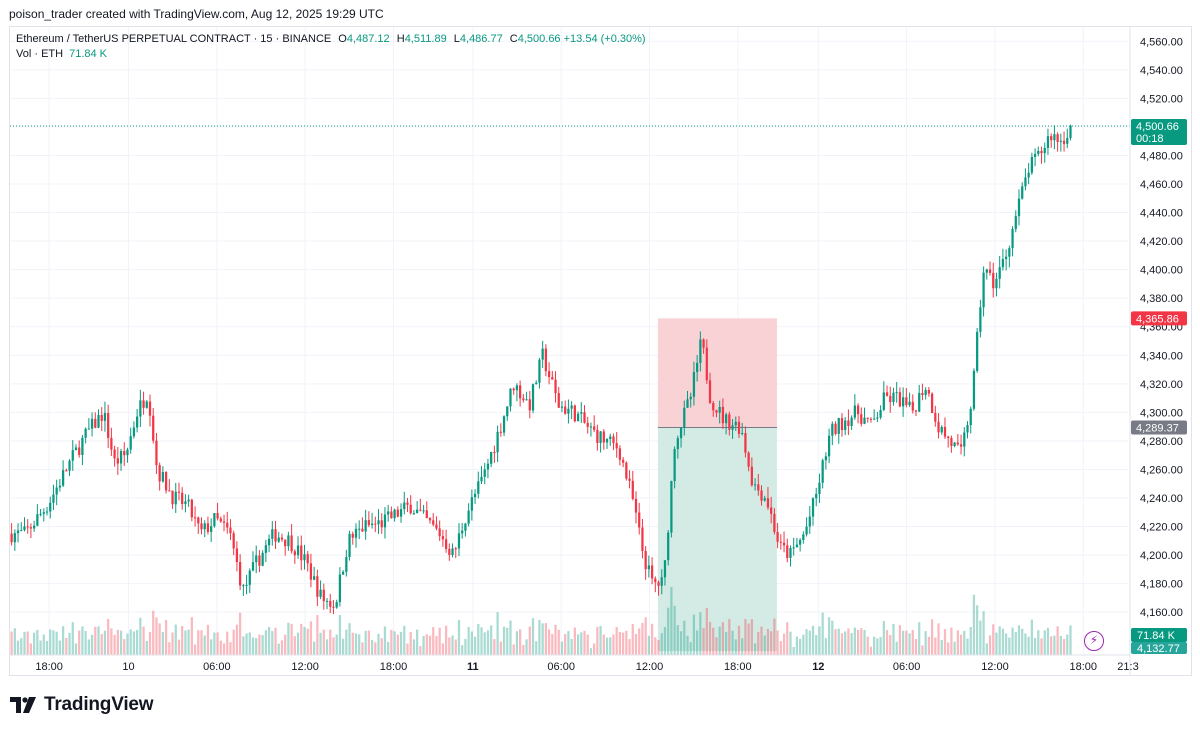 The height and width of the screenshot is (733, 1200). I want to click on flash-icon: ⚡, so click(1094, 641).